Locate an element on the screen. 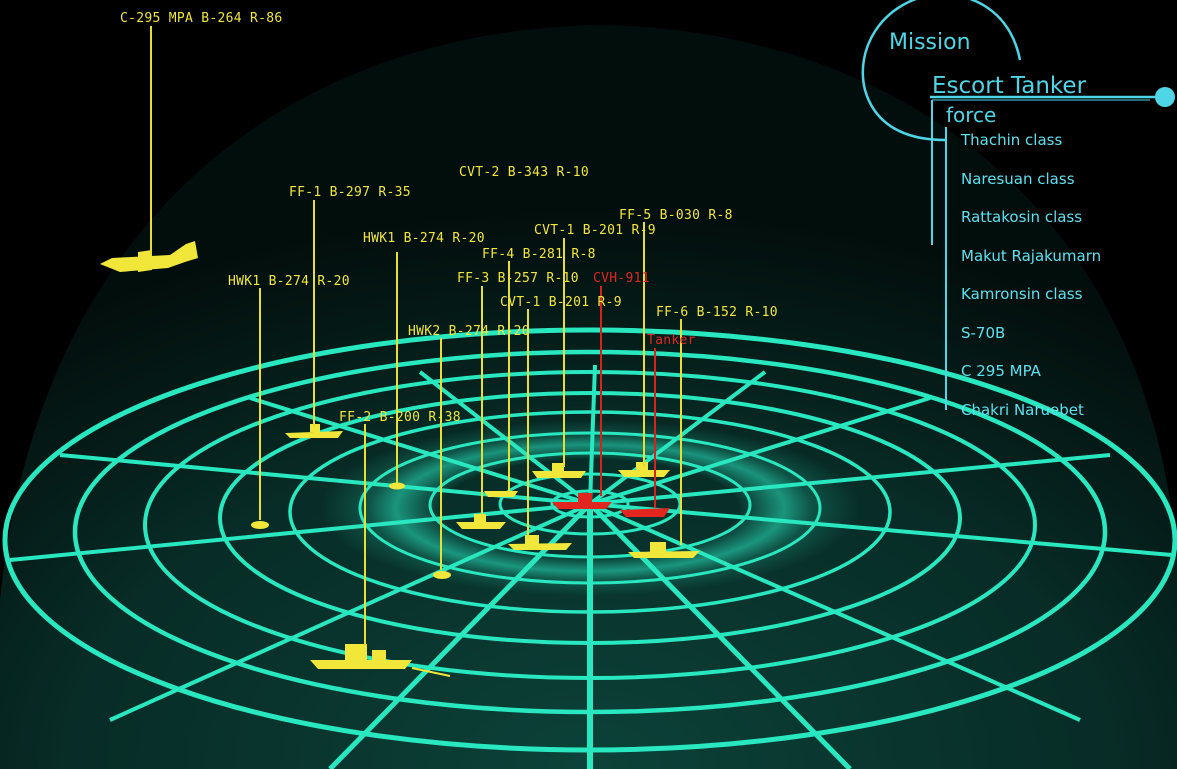 Image resolution: width=1177 pixels, height=769 pixels. track-label-ff1: FF-1 B-297 R-35 is located at coordinates (350, 192).